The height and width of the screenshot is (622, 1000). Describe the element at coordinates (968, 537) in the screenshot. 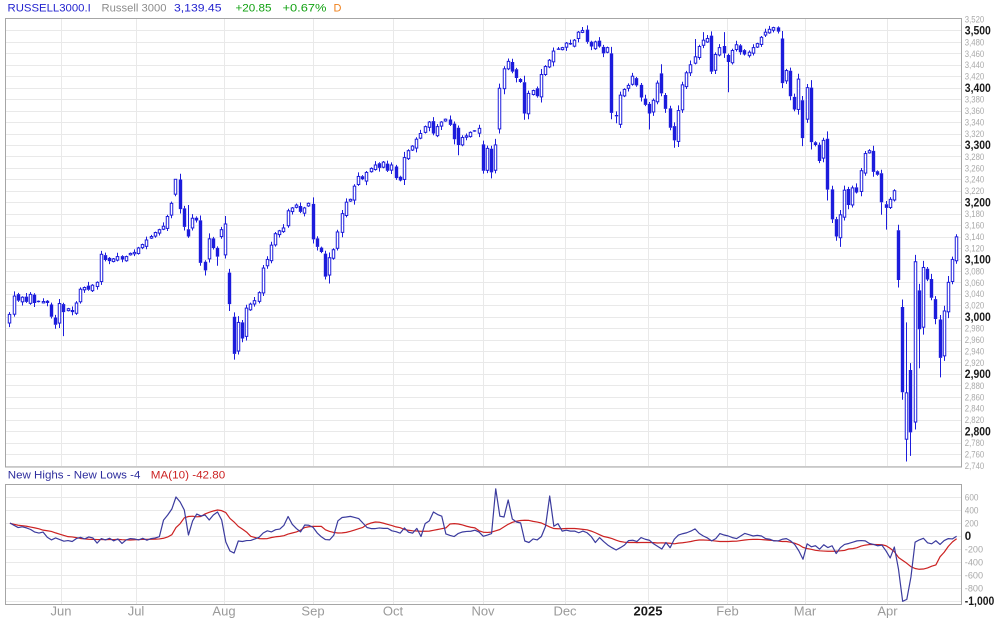

I see `svg-text: 0` at that location.